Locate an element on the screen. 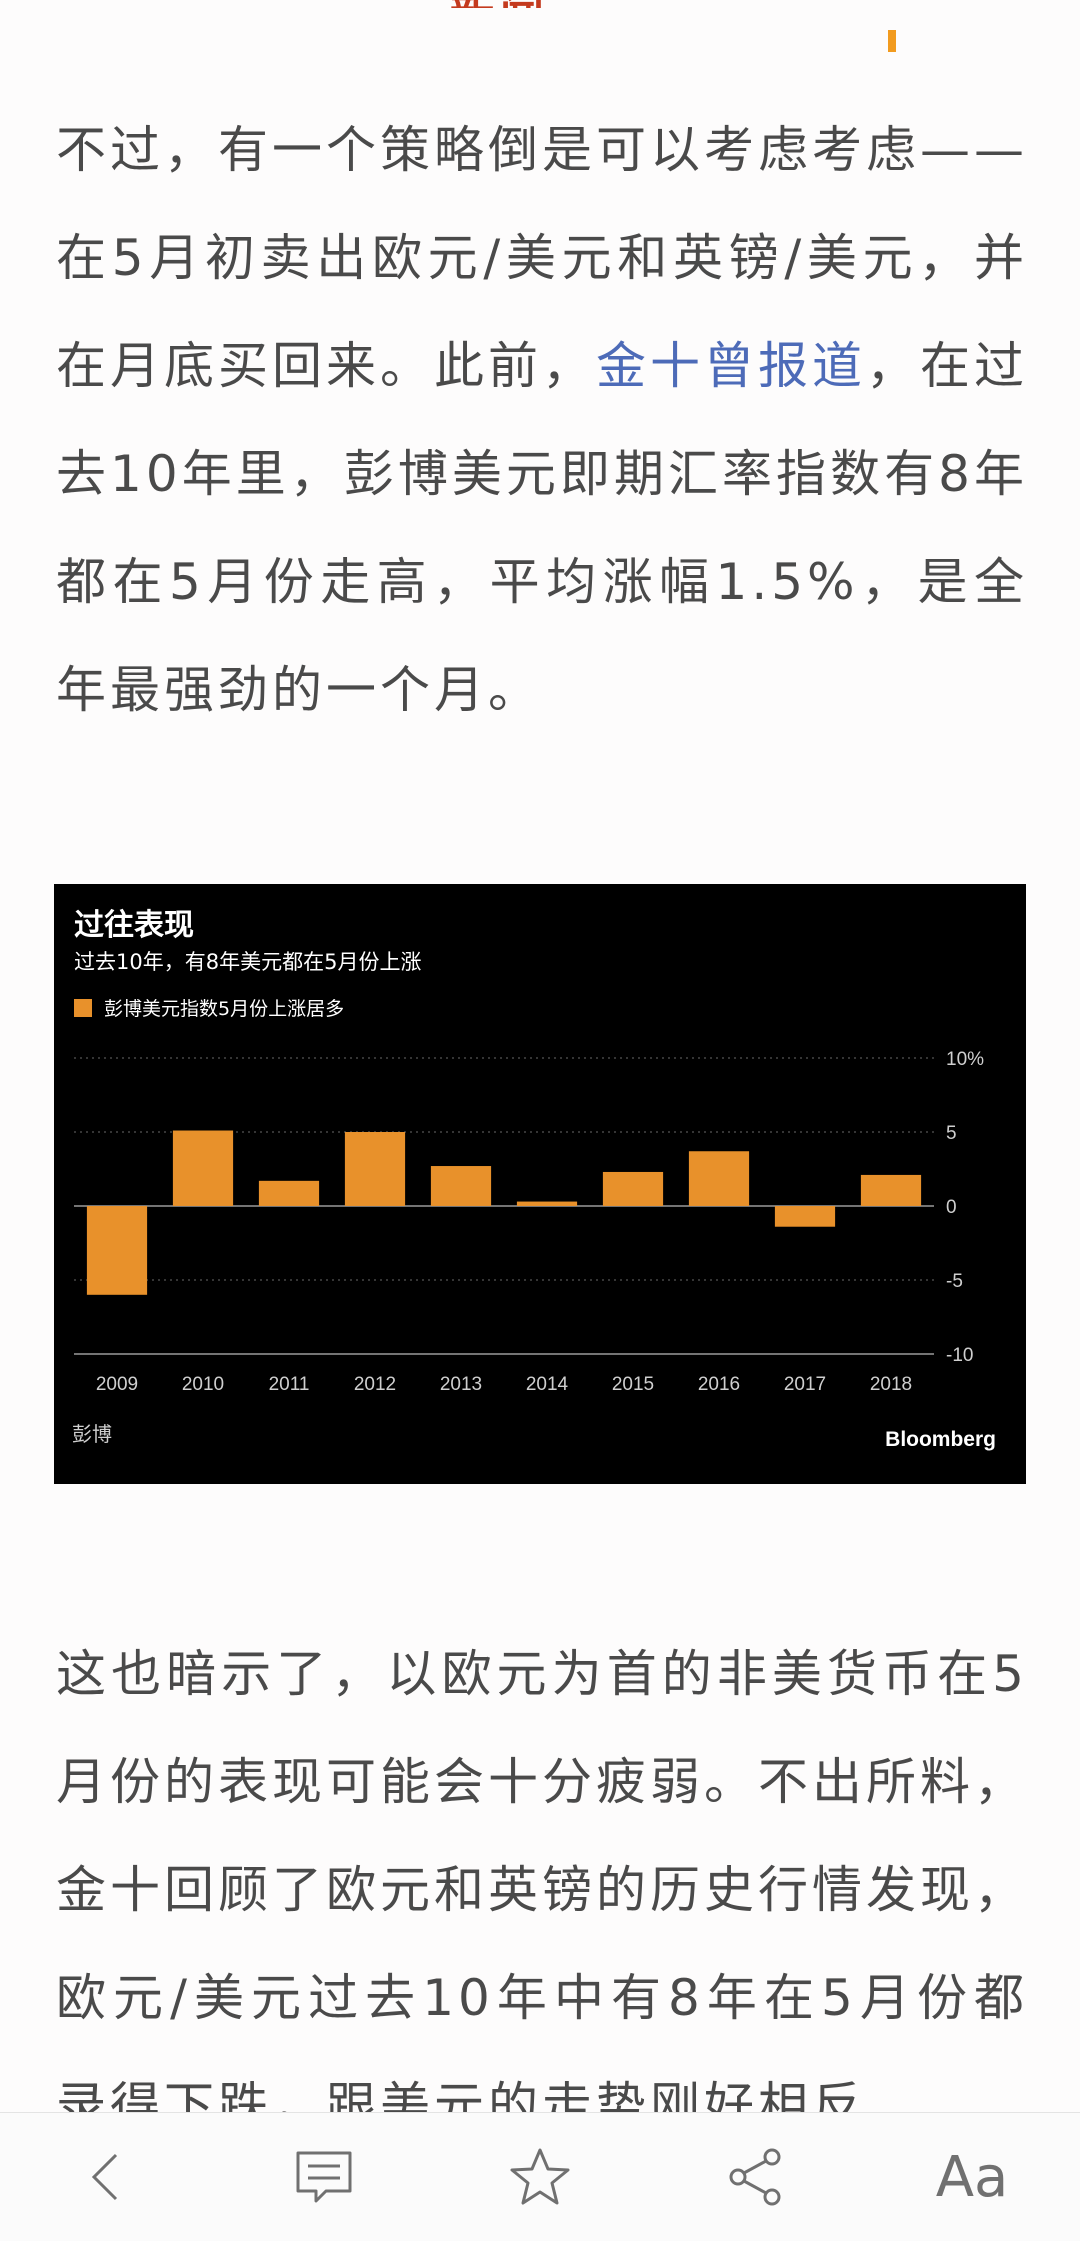  font-size-label: Aa is located at coordinates (972, 2177).